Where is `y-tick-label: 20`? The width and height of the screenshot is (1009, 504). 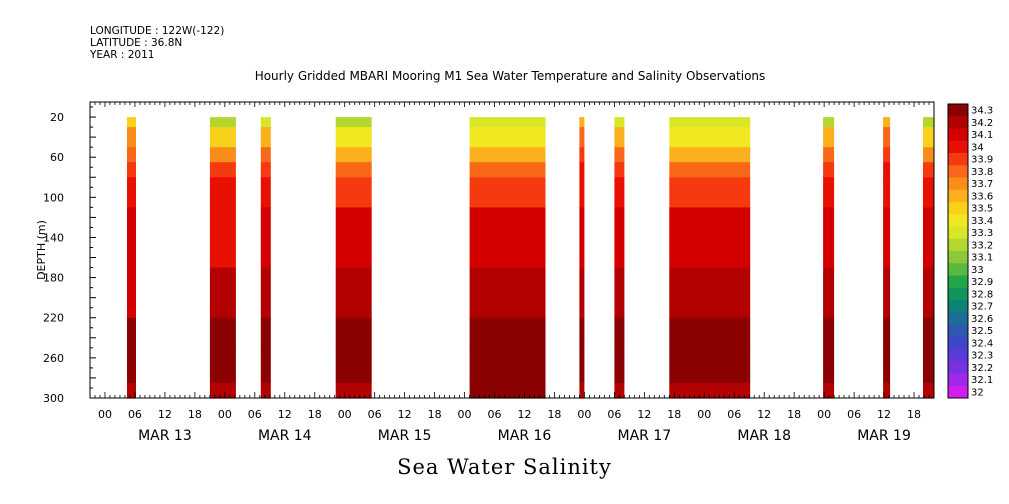
y-tick-label: 20 is located at coordinates (57, 117).